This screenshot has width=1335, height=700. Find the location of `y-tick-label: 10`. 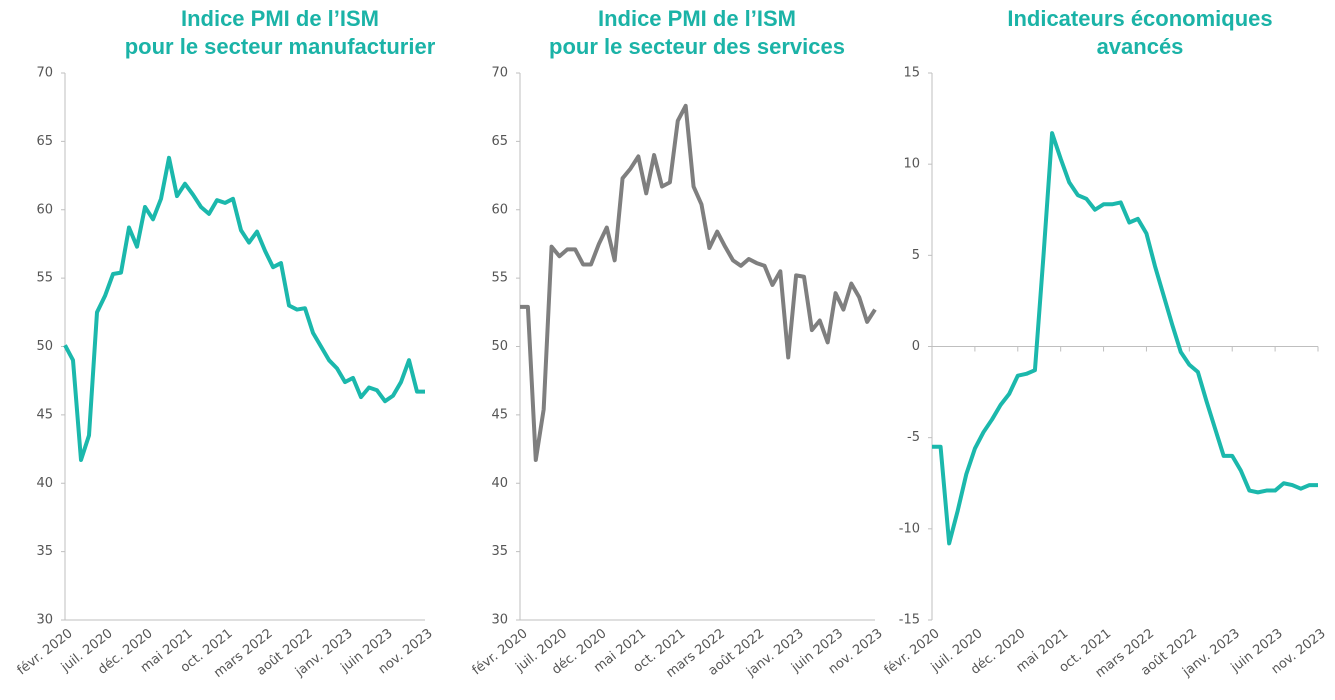

y-tick-label: 10 is located at coordinates (911, 164).